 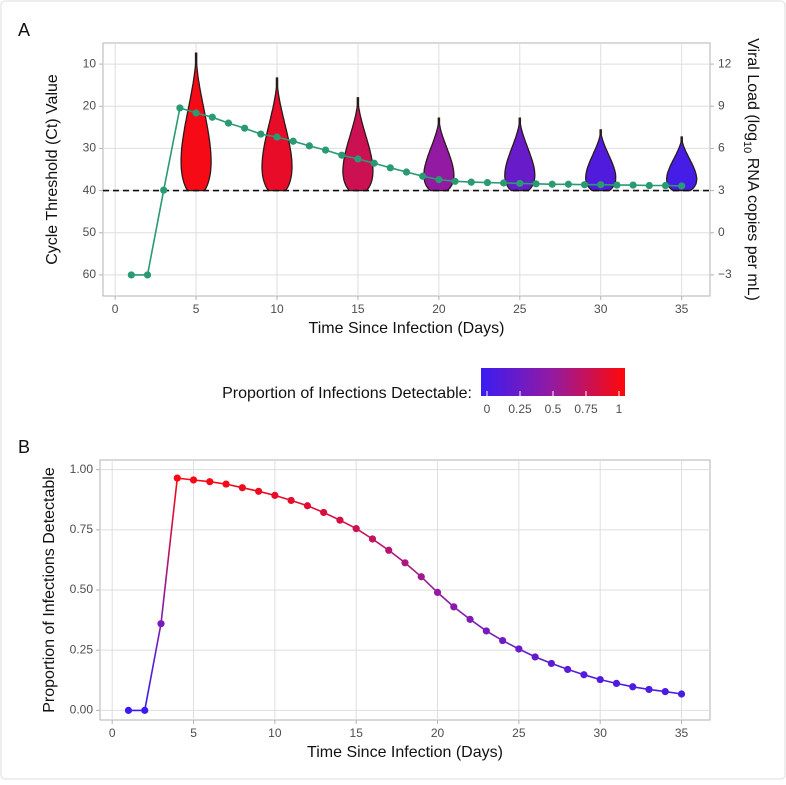 What do you see at coordinates (82, 589) in the screenshot?
I see `y-tick-label: 0.50` at bounding box center [82, 589].